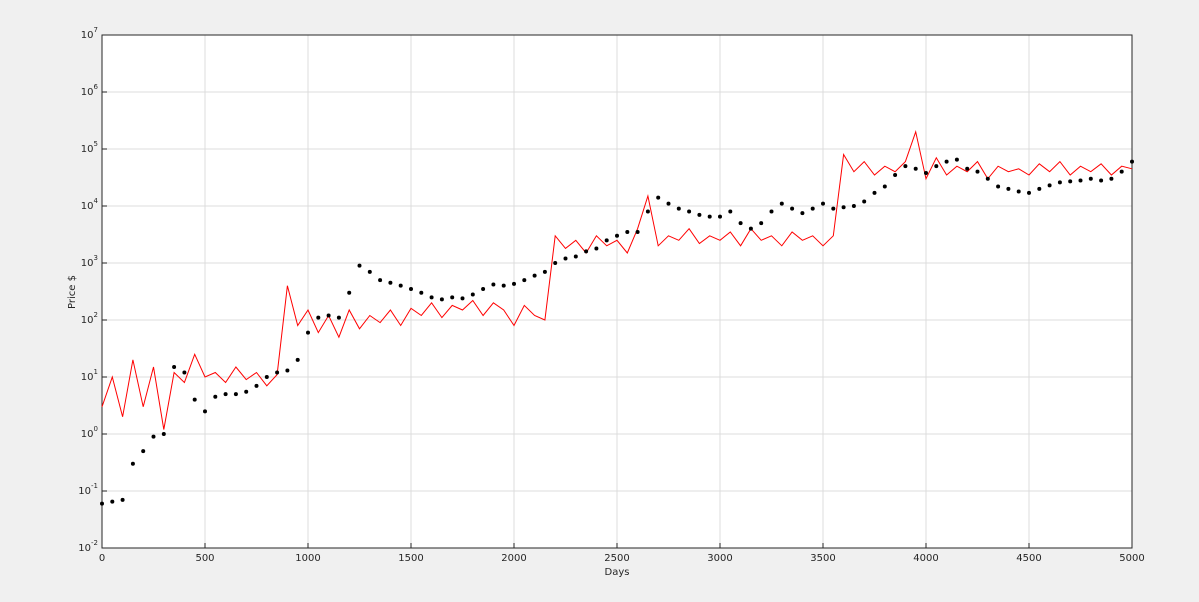 This screenshot has height=602, width=1199. Describe the element at coordinates (925, 558) in the screenshot. I see `x-tick-label: 4000` at that location.